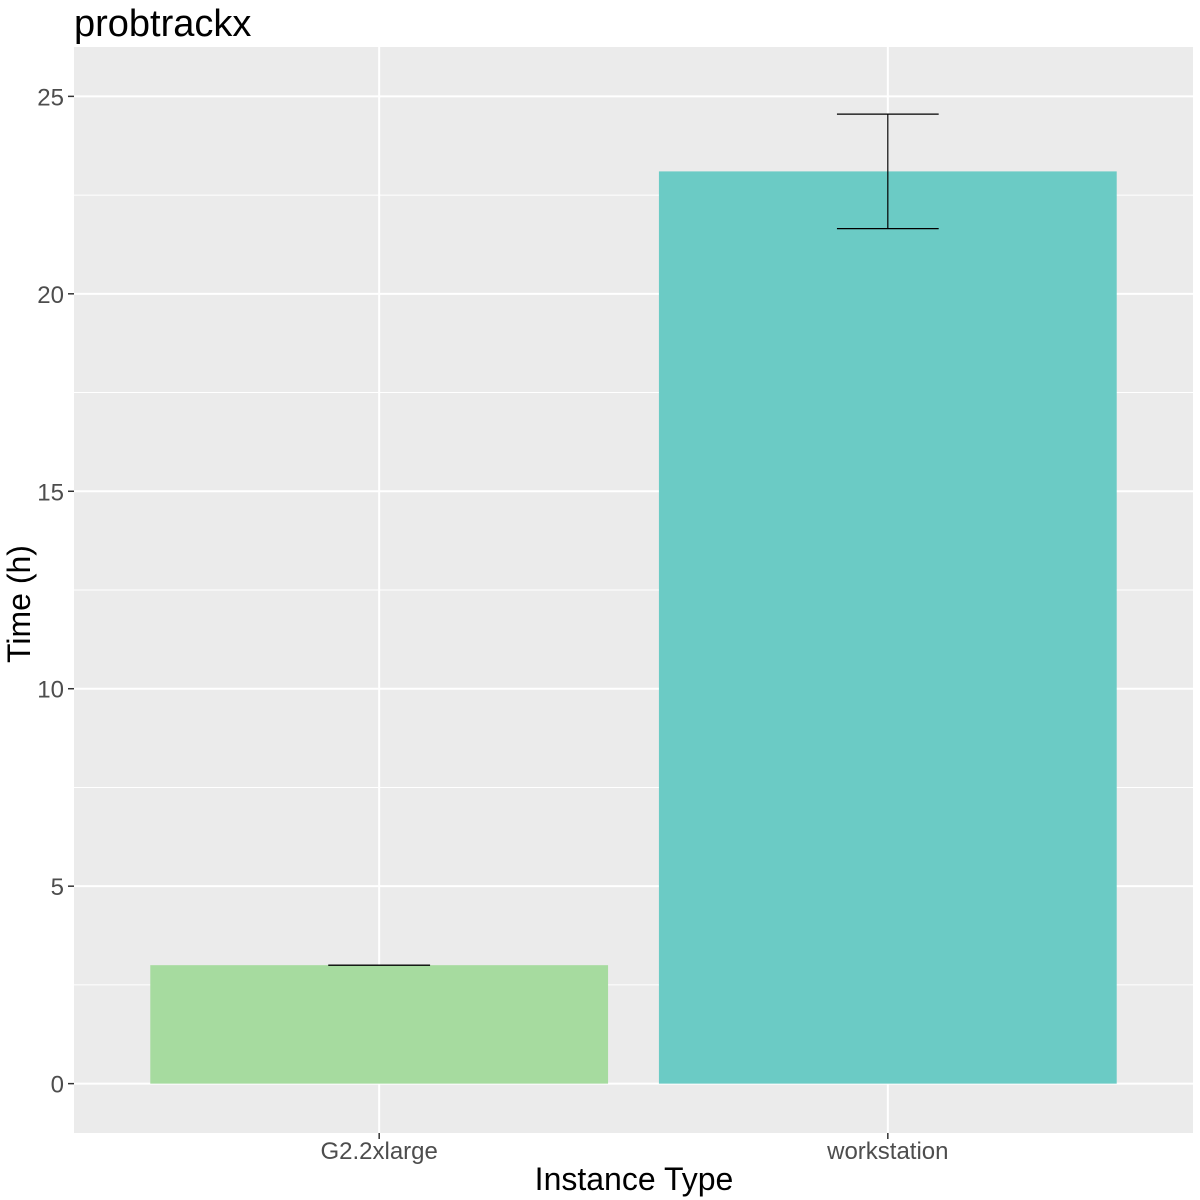 The height and width of the screenshot is (1200, 1200). I want to click on error-bar, so click(887, 171).